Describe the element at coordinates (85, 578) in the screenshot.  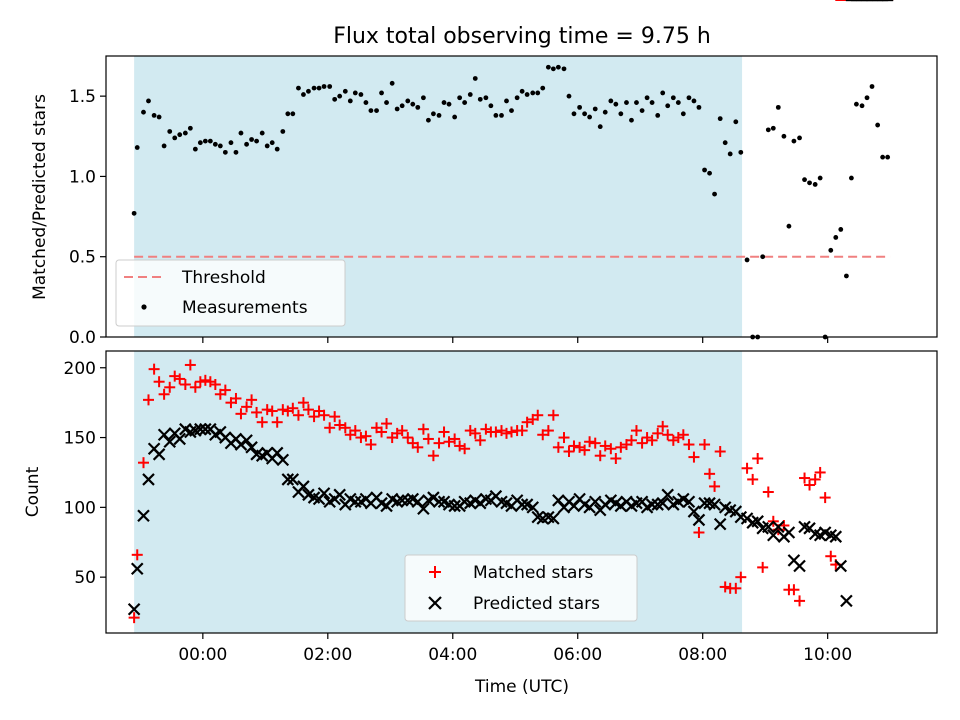
I see `y-tick-label: 50` at that location.